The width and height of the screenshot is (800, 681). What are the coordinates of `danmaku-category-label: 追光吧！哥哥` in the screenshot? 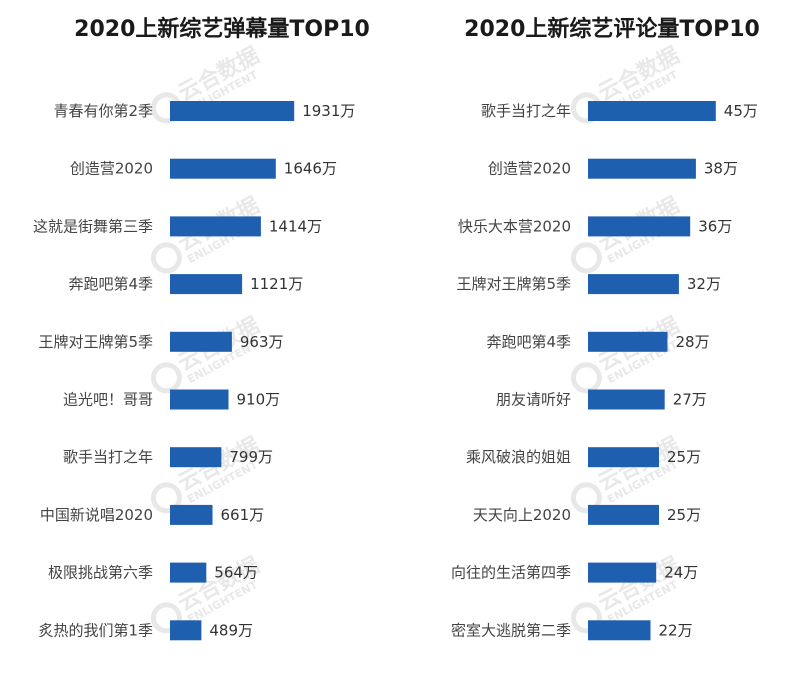 It's located at (108, 400).